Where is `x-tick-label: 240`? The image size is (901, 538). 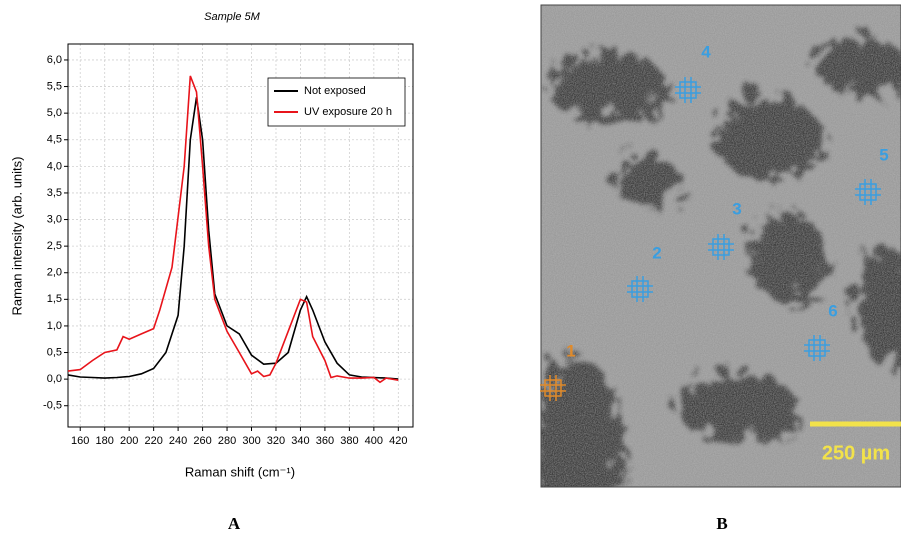 x-tick-label: 240 is located at coordinates (178, 441).